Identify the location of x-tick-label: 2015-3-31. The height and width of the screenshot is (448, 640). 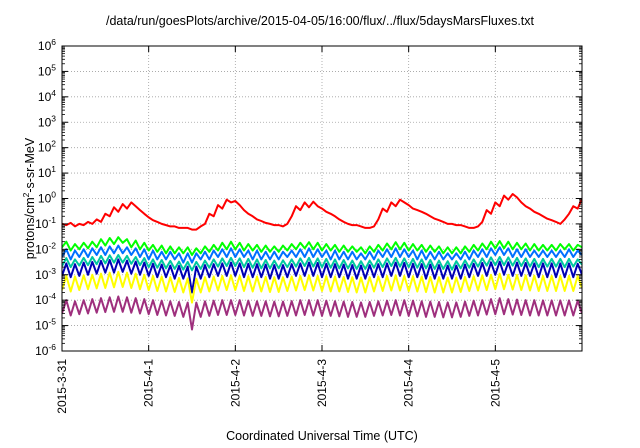
(62, 386).